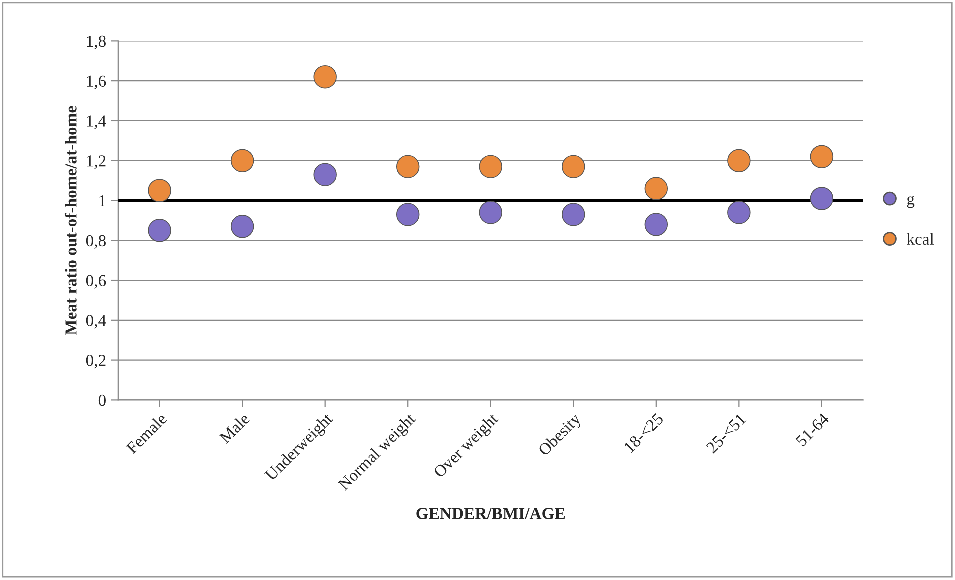  Describe the element at coordinates (103, 201) in the screenshot. I see `y-tick-label: 1` at that location.